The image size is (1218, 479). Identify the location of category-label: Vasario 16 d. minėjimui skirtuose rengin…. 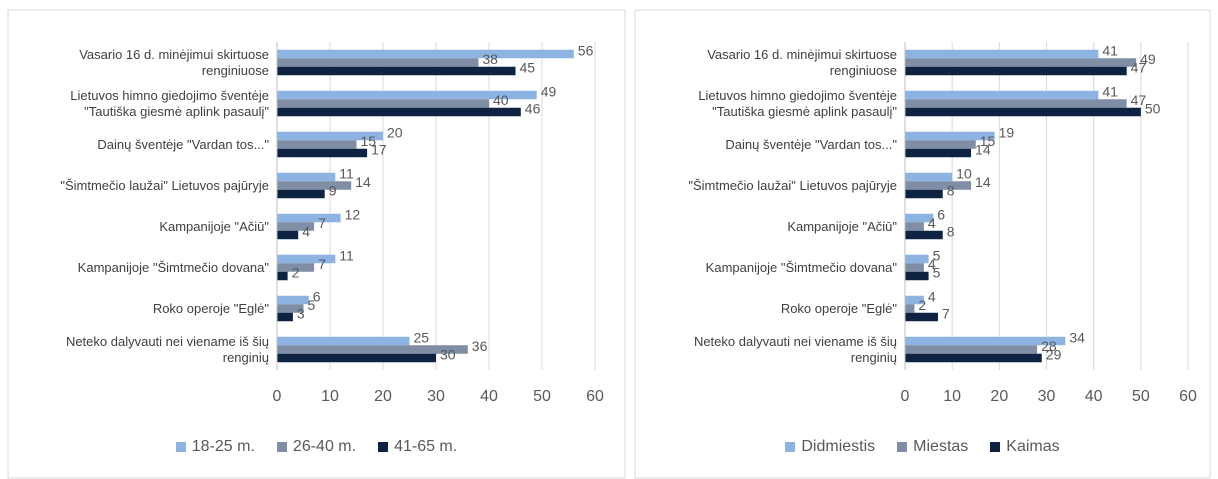
(802, 62).